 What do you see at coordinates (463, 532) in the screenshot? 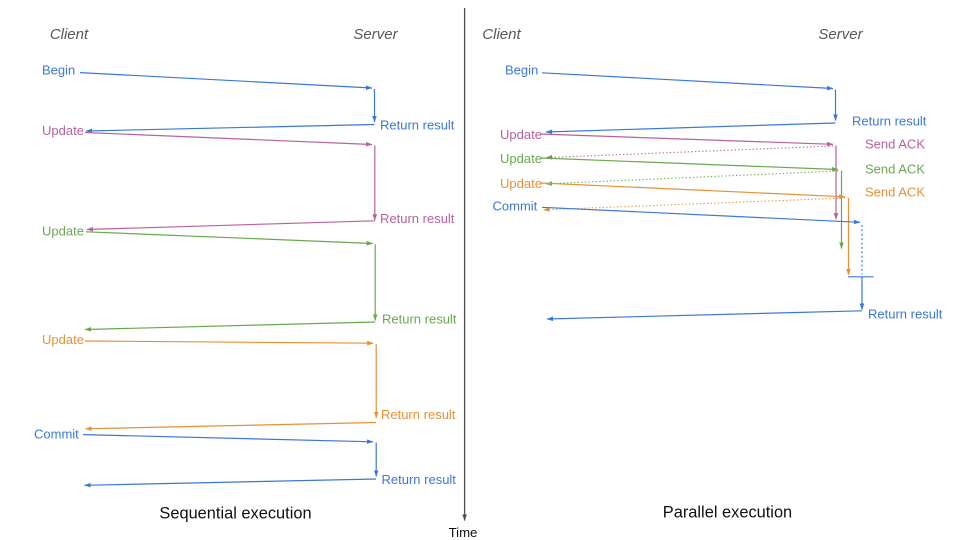
I see `svg-text: Time` at bounding box center [463, 532].